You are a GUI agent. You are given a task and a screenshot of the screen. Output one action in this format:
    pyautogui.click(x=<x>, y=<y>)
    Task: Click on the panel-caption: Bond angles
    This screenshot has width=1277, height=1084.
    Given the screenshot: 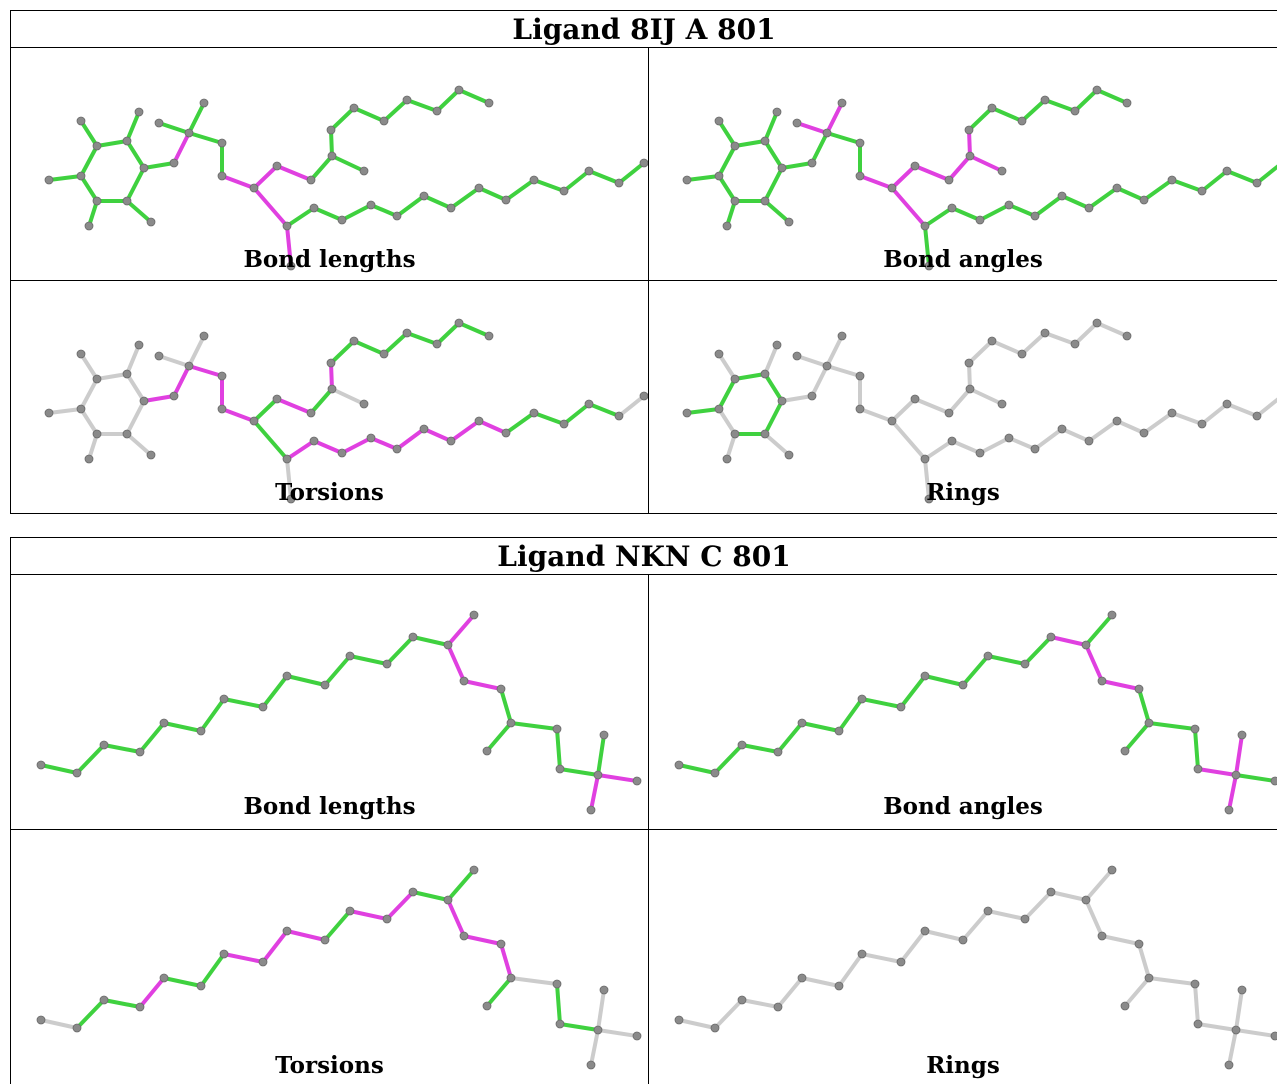 What is the action you would take?
    pyautogui.click(x=963, y=259)
    